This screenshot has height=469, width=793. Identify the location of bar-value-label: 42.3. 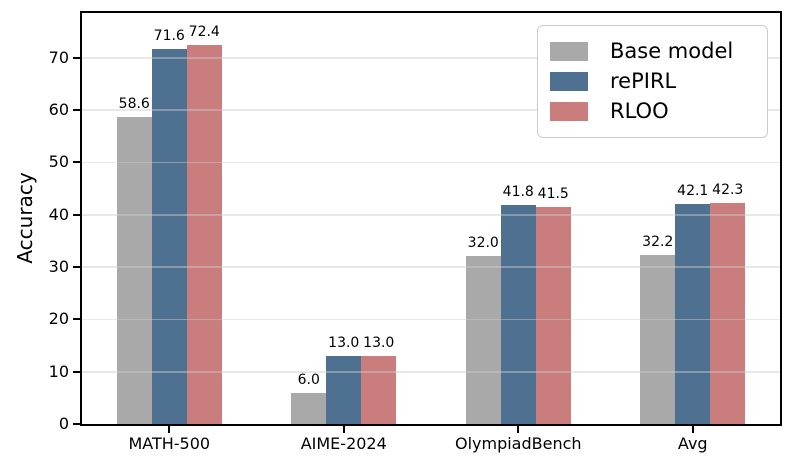
(728, 189).